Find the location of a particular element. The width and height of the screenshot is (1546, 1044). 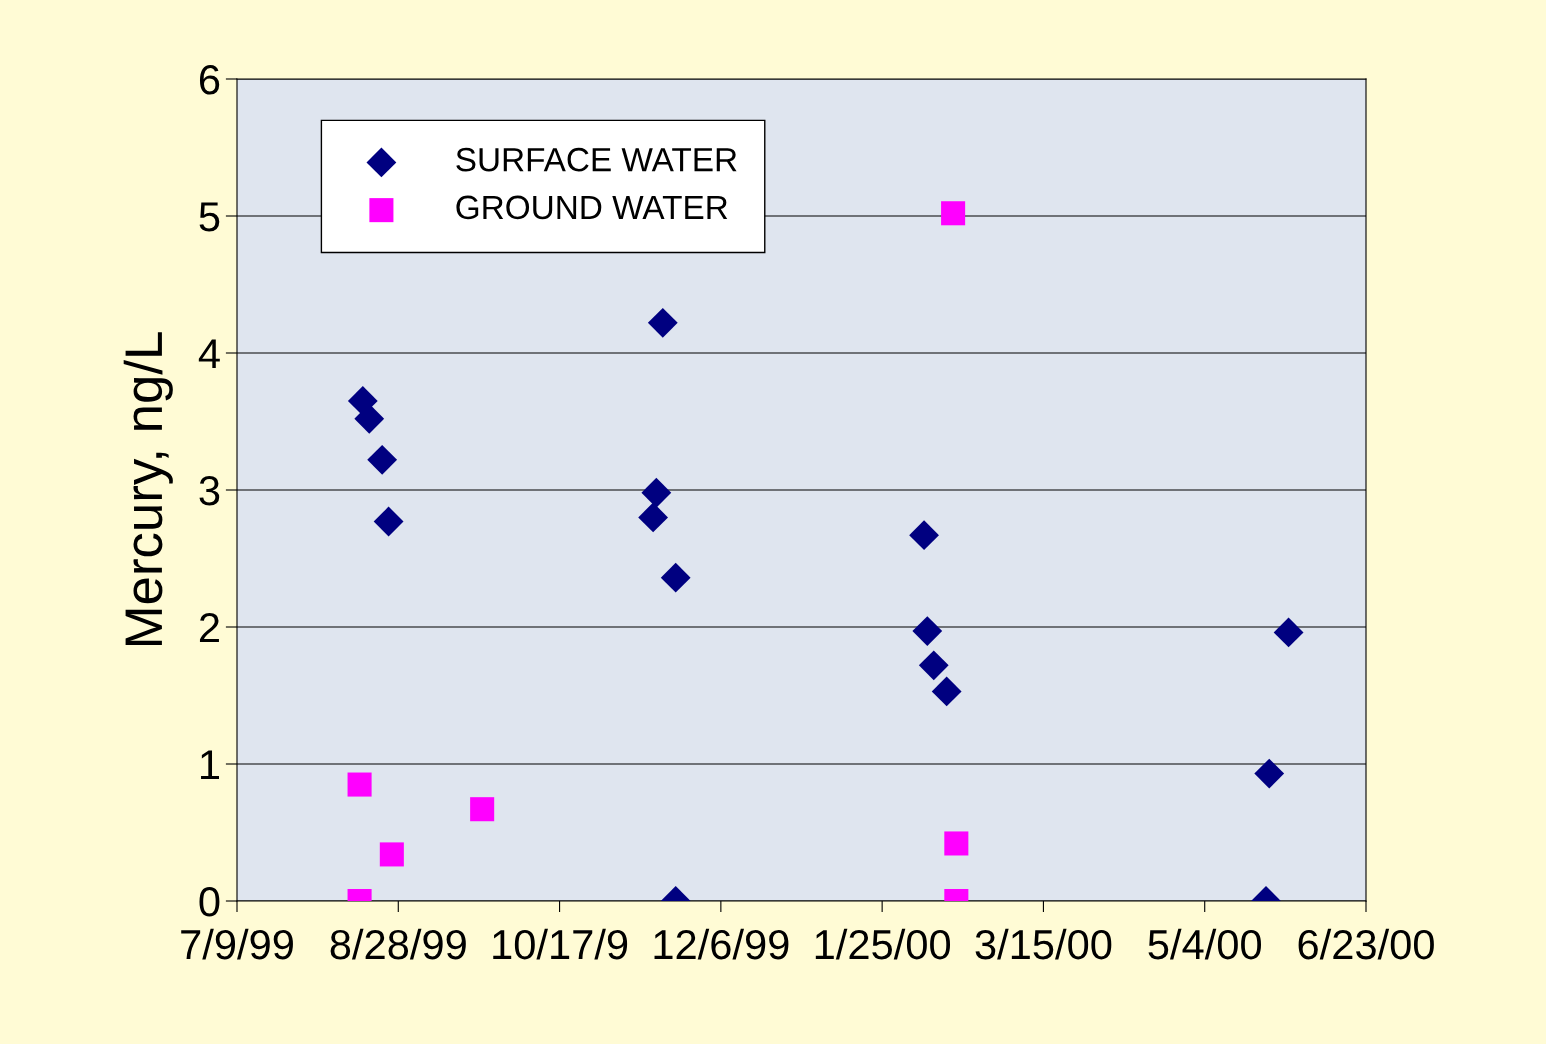

y-tick-label: 4 is located at coordinates (209, 354).